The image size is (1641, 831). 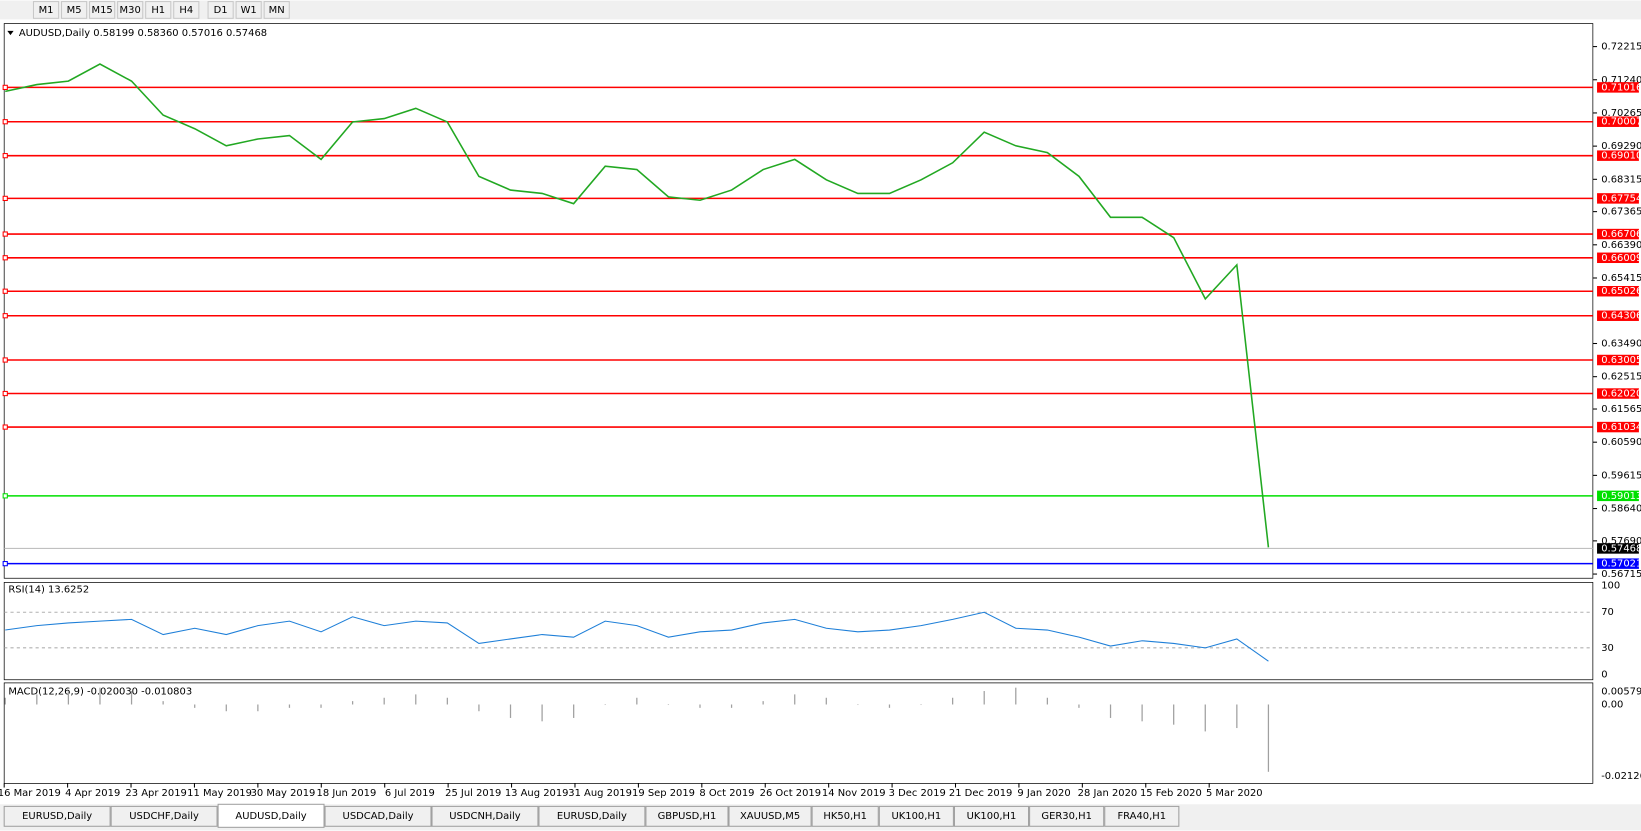 I want to click on date-label: 8 Oct 2019, so click(x=726, y=793).